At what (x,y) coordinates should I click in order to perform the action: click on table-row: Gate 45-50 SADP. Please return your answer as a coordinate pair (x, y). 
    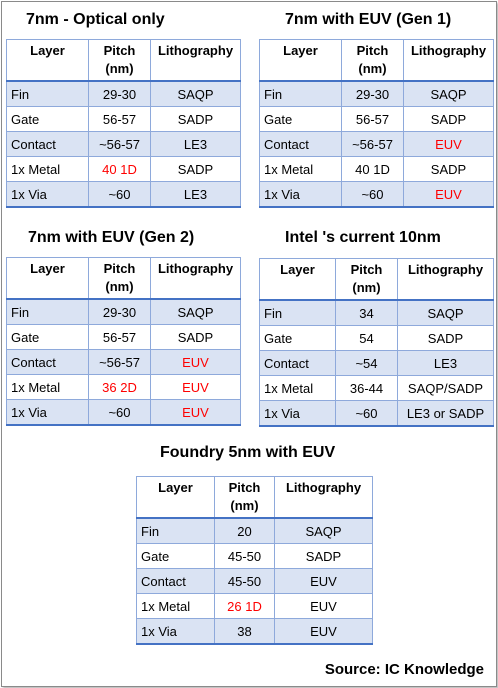
    Looking at the image, I should click on (254, 556).